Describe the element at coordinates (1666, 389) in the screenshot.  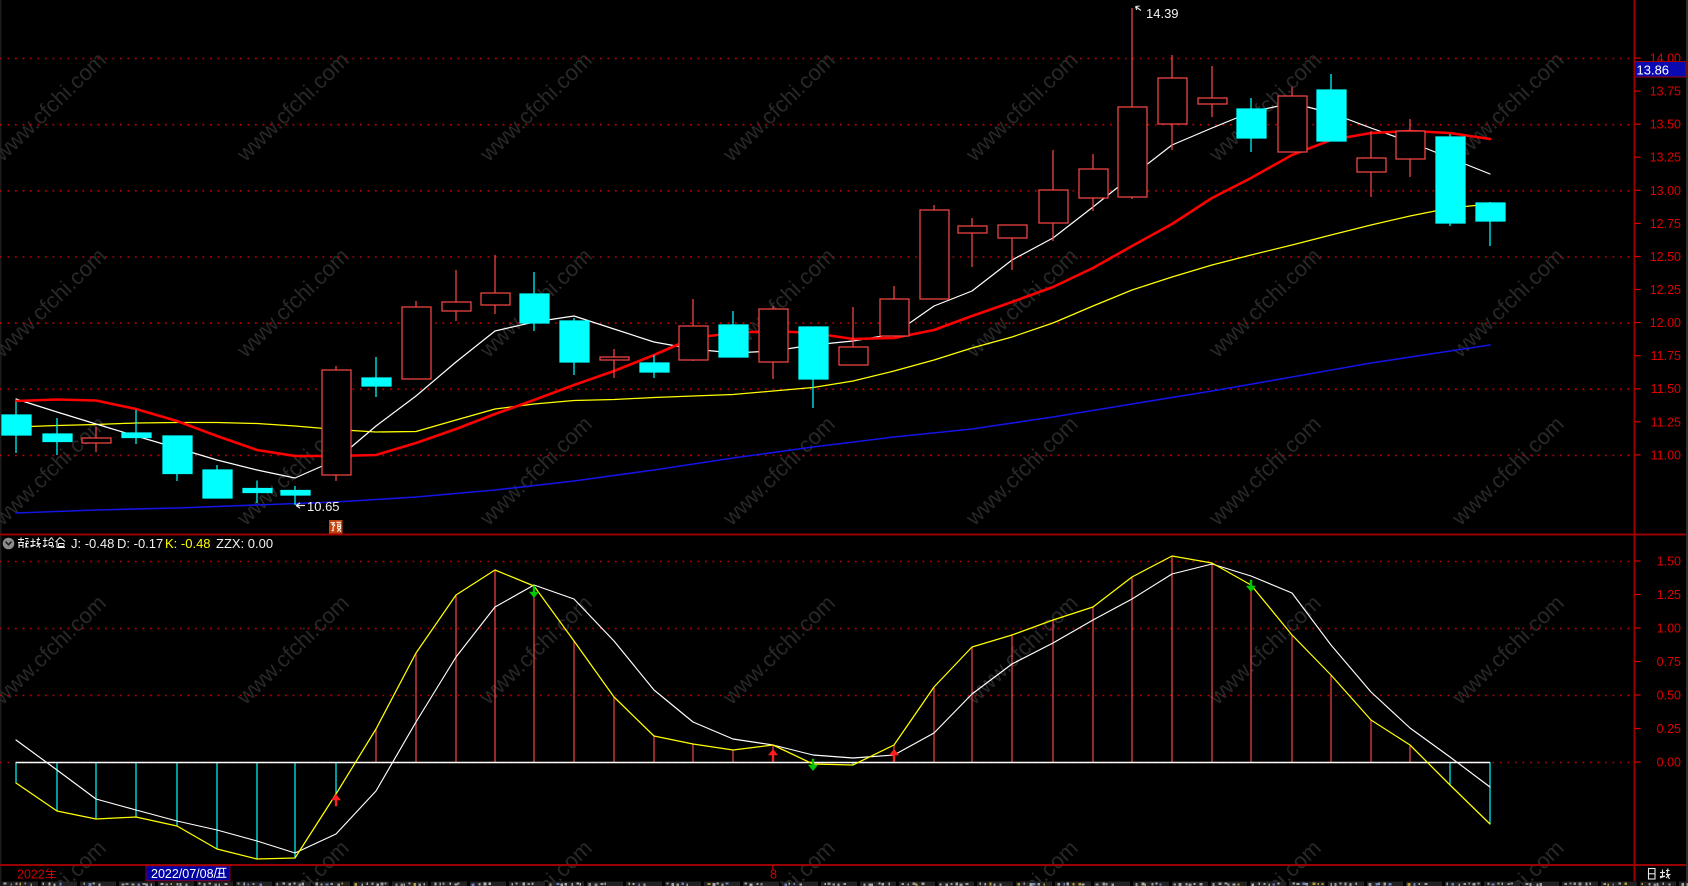
I see `svg-text: 11.50` at that location.